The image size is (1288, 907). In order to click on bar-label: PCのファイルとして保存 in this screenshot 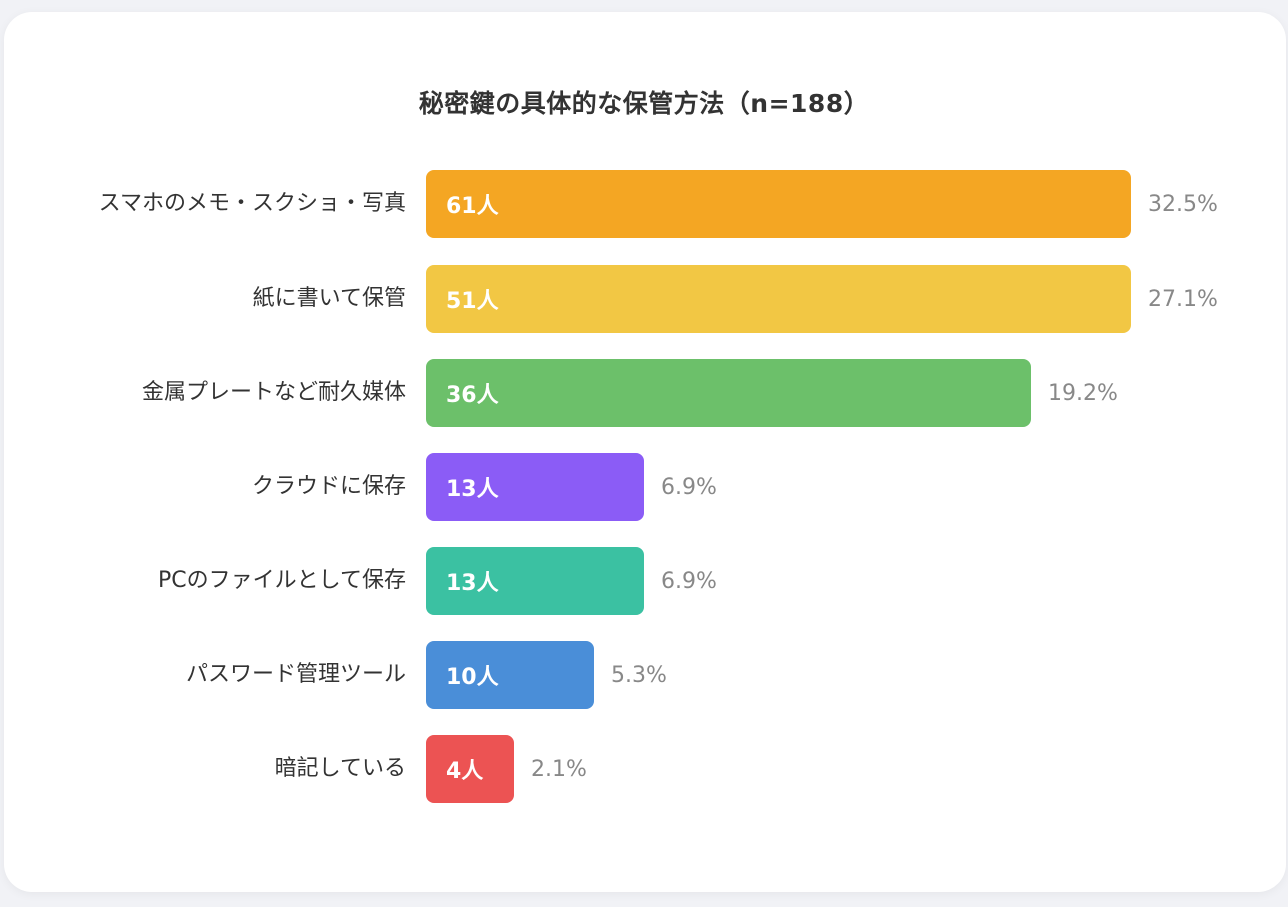, I will do `click(282, 580)`.